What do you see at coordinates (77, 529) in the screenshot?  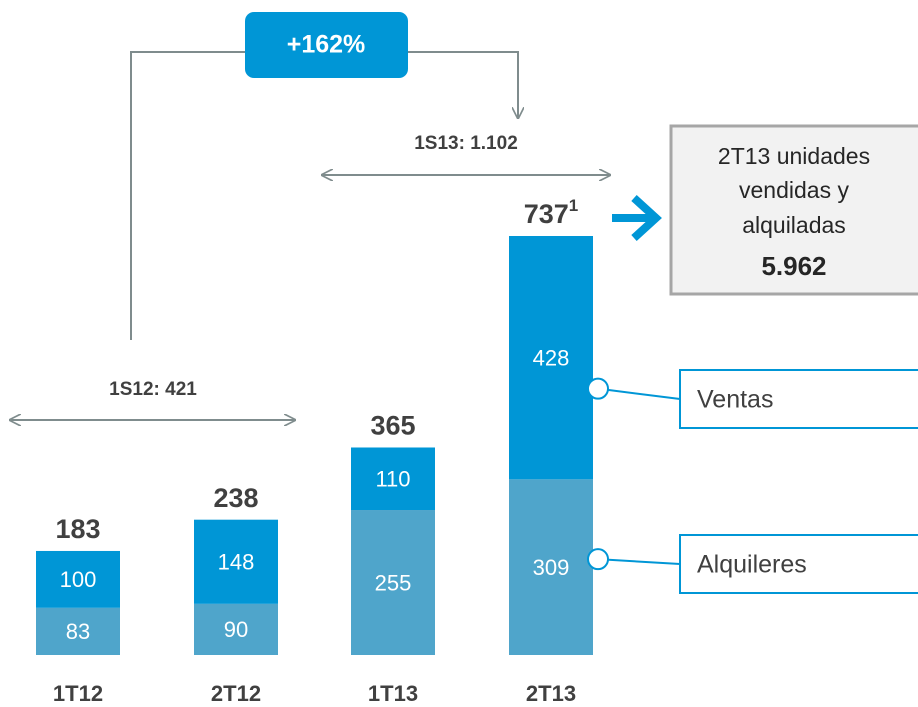 I see `total-label: 183` at bounding box center [77, 529].